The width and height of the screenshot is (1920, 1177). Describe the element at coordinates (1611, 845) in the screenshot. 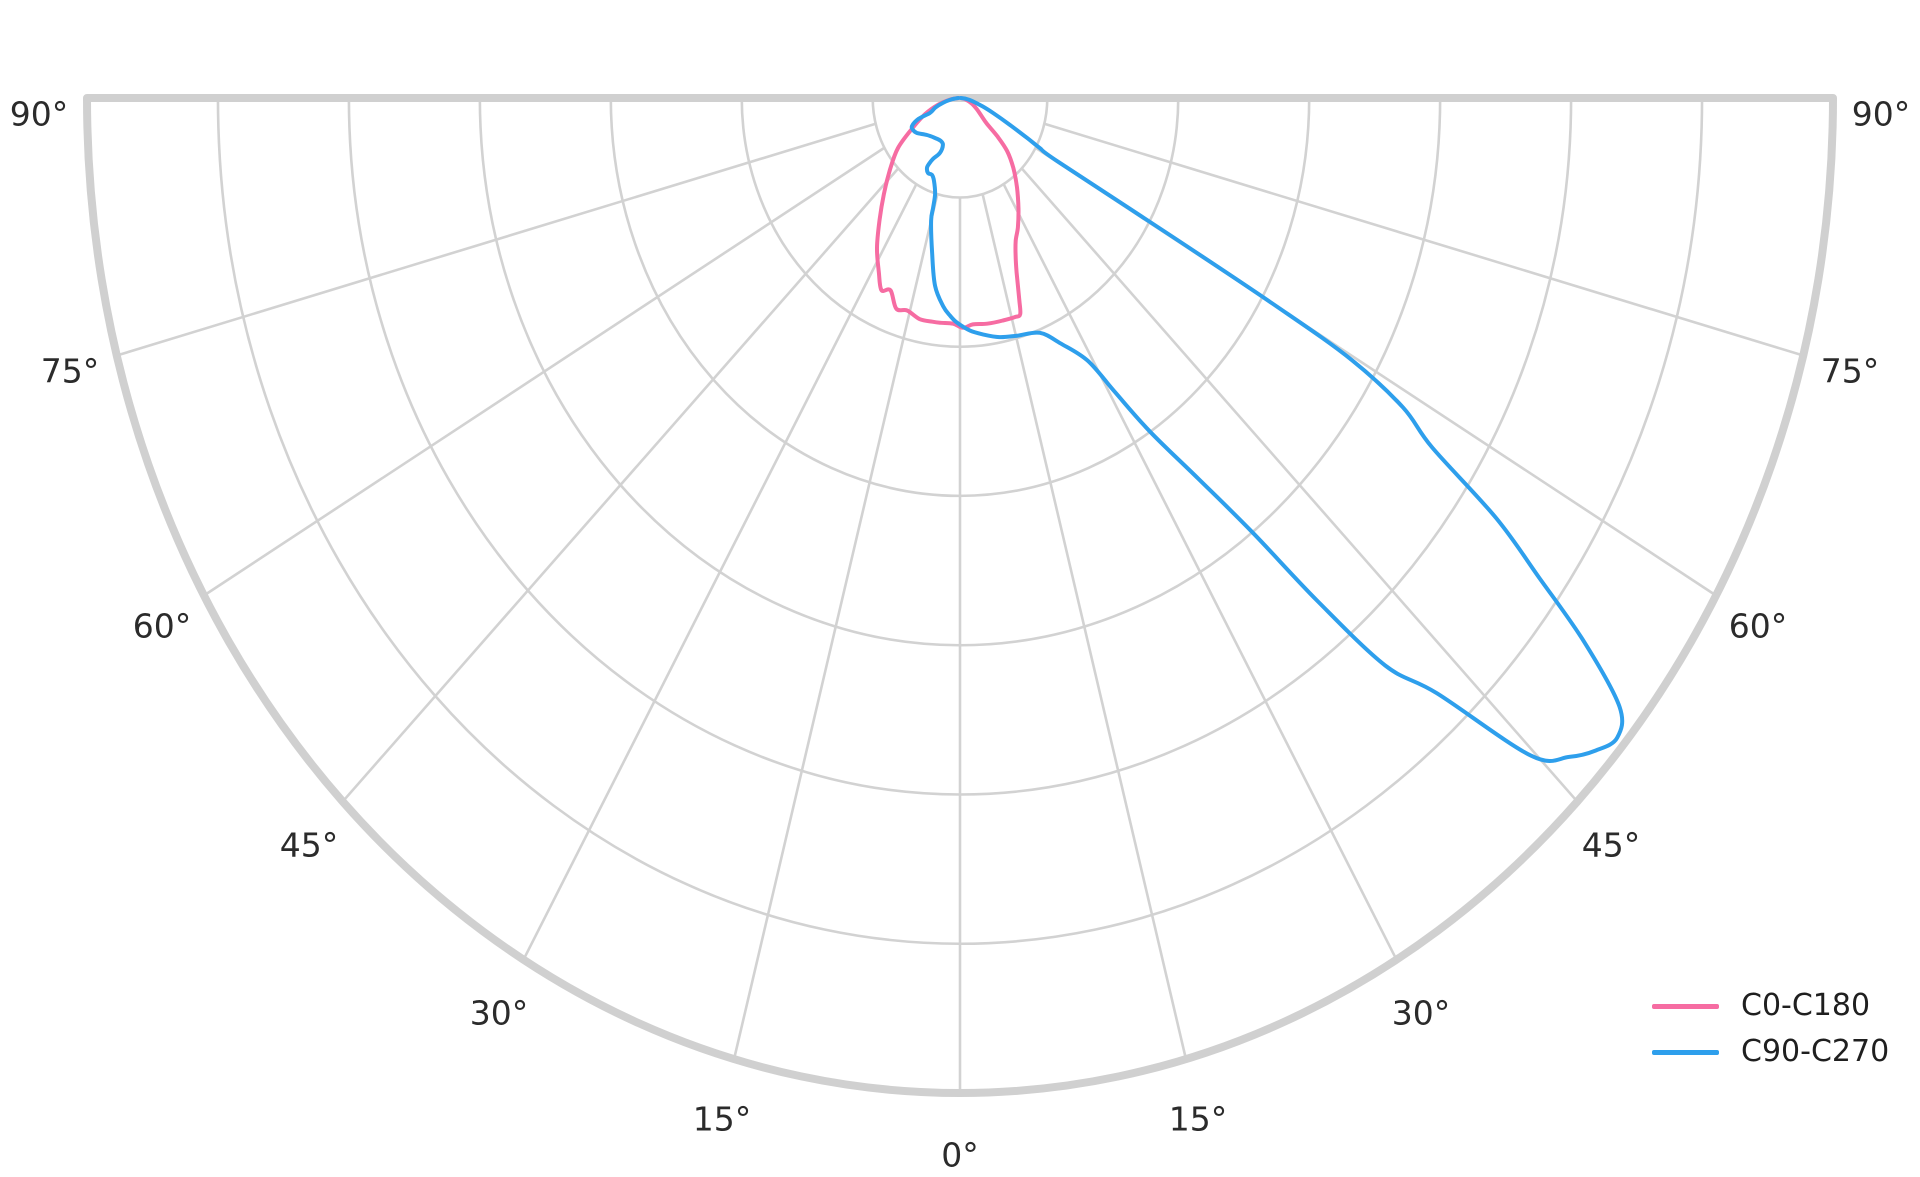

I see `angle-label-45-right: 45°` at that location.